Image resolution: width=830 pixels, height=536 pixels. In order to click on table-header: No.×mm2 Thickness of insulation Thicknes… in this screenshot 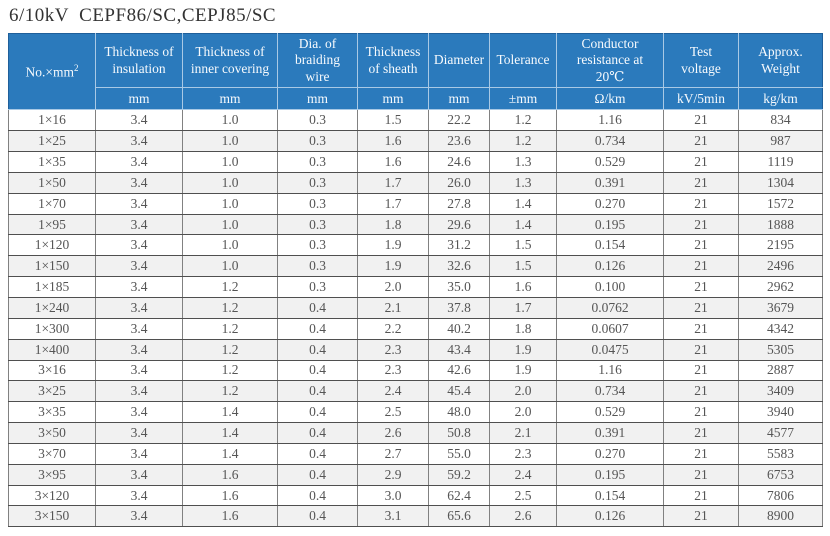, I will do `click(415, 71)`.